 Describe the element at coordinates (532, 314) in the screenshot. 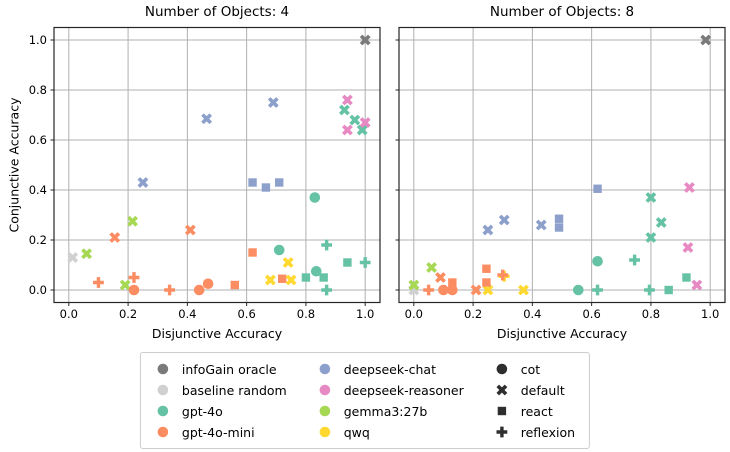

I see `x-tick-label: 0.4` at that location.